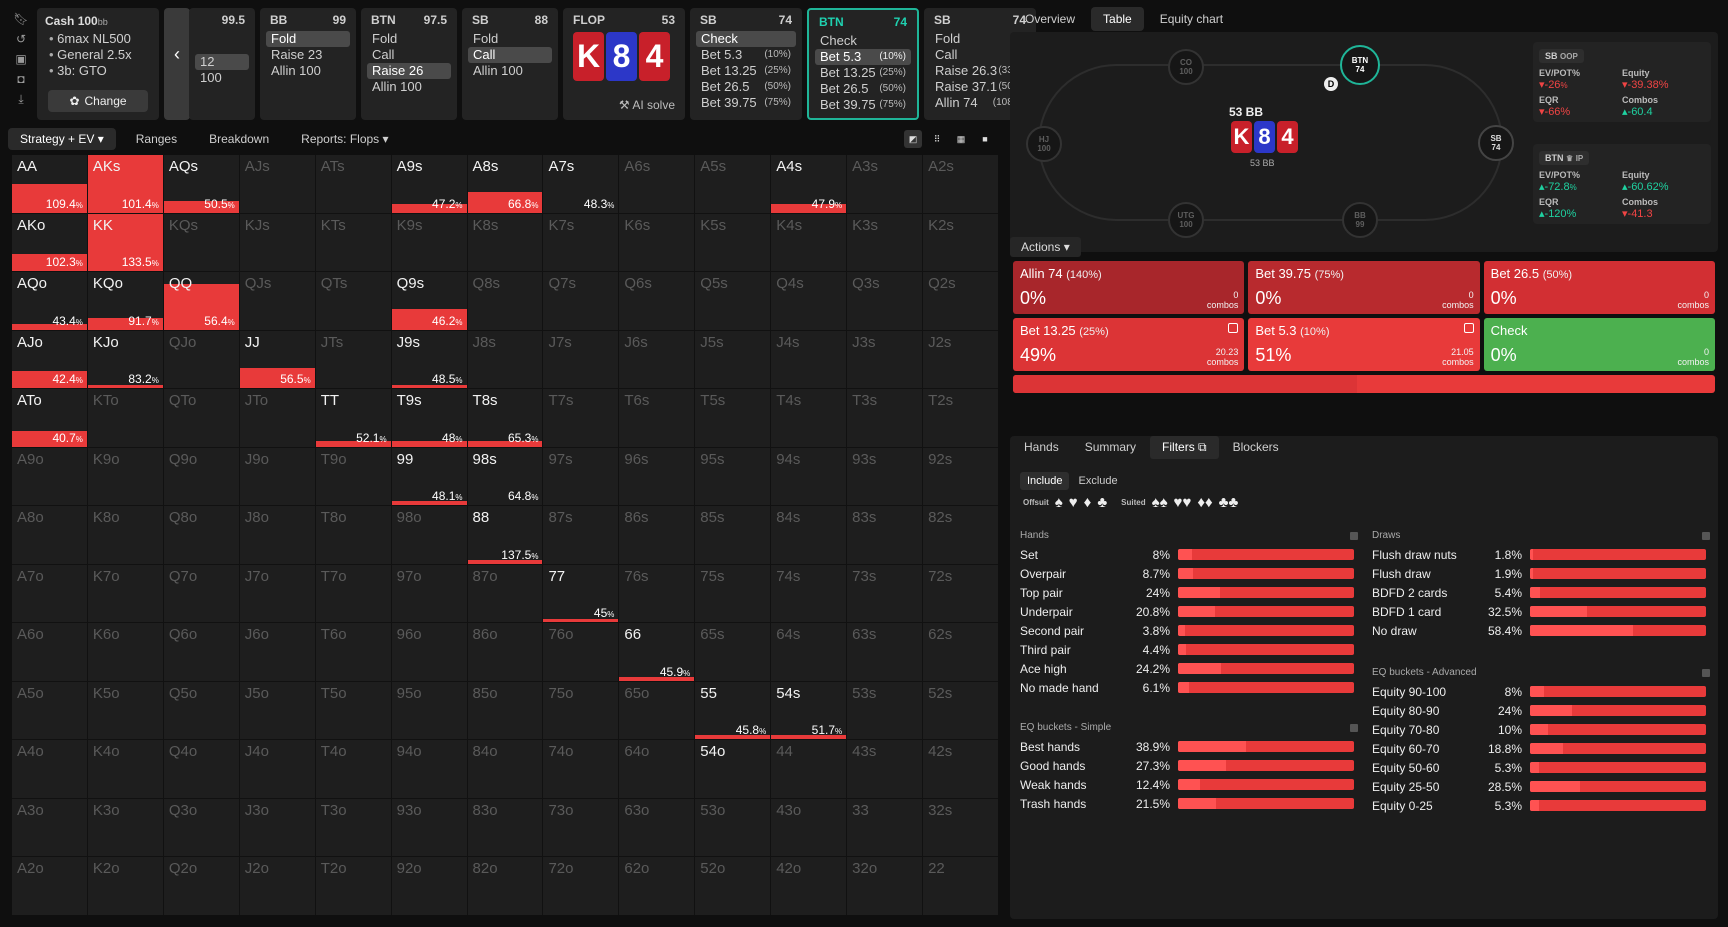 This screenshot has width=1728, height=927. I want to click on history-icon: ↺, so click(21, 39).